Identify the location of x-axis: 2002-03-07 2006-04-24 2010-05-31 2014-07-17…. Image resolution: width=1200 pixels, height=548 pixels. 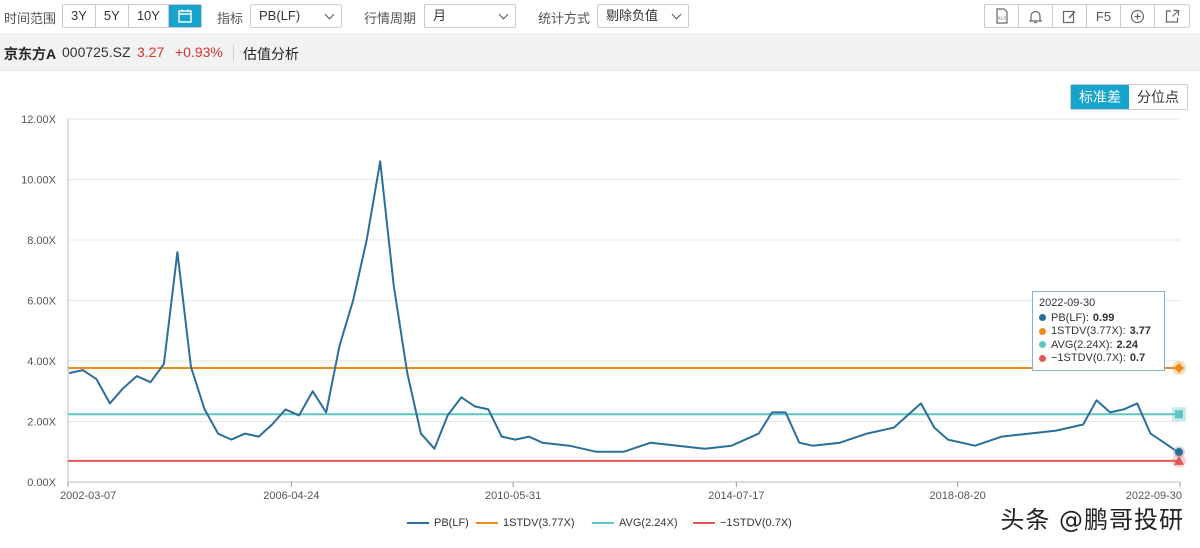
(621, 492).